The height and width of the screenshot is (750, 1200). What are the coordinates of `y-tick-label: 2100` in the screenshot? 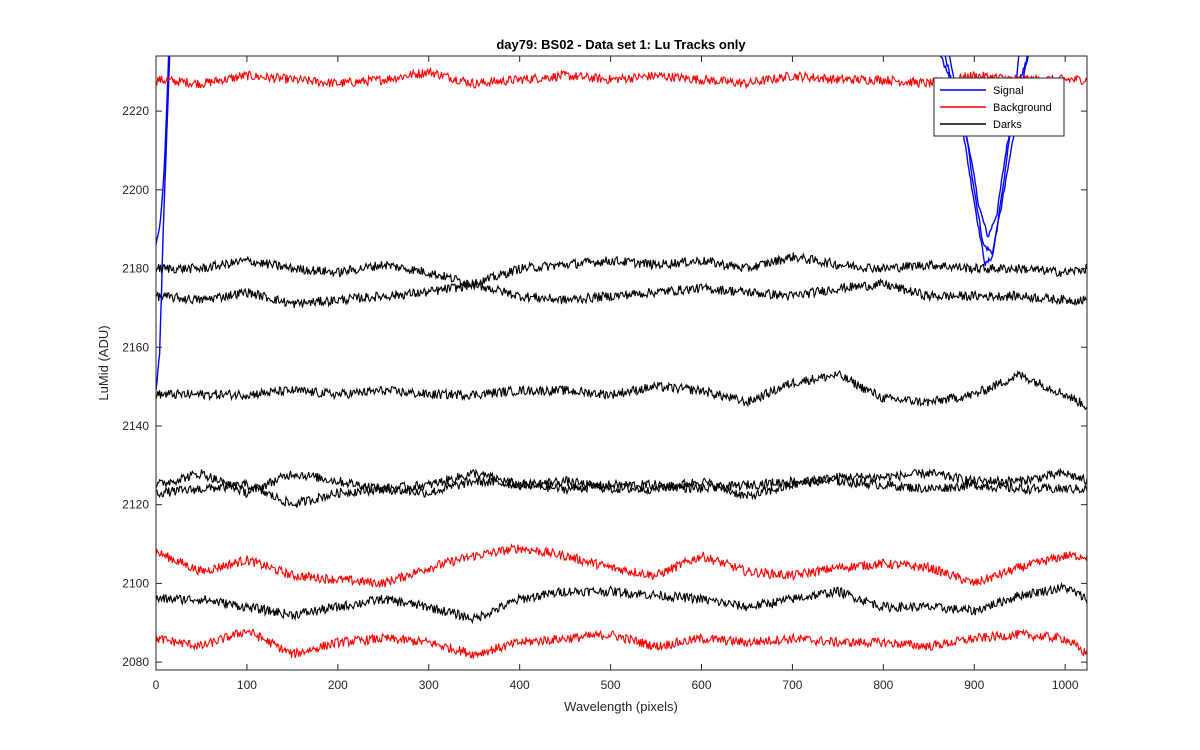 It's located at (135, 583).